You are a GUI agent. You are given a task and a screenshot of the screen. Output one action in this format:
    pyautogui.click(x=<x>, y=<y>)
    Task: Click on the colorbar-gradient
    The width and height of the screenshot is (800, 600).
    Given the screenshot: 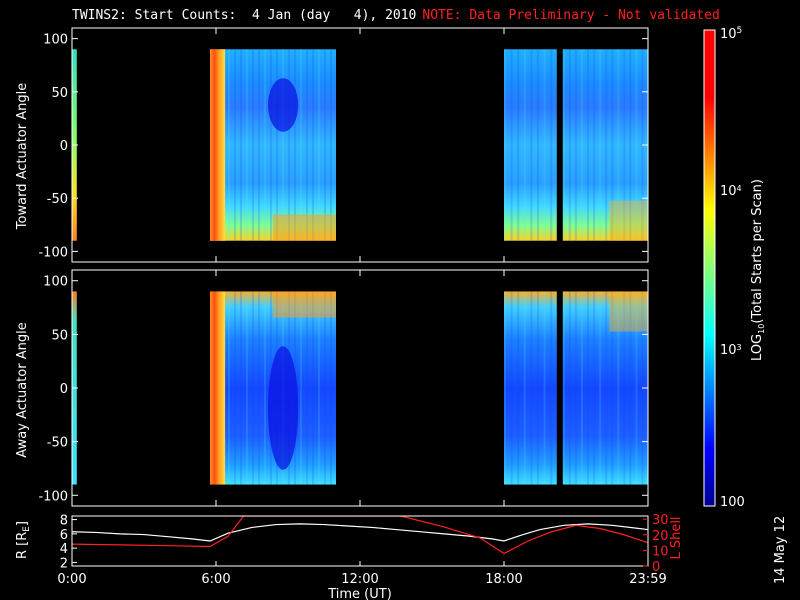 What is the action you would take?
    pyautogui.click(x=709, y=268)
    